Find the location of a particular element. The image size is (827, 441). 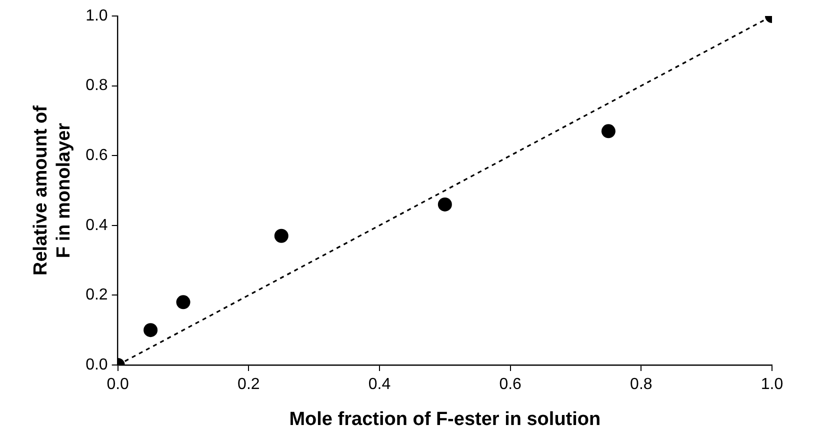

point is located at coordinates (445, 204).